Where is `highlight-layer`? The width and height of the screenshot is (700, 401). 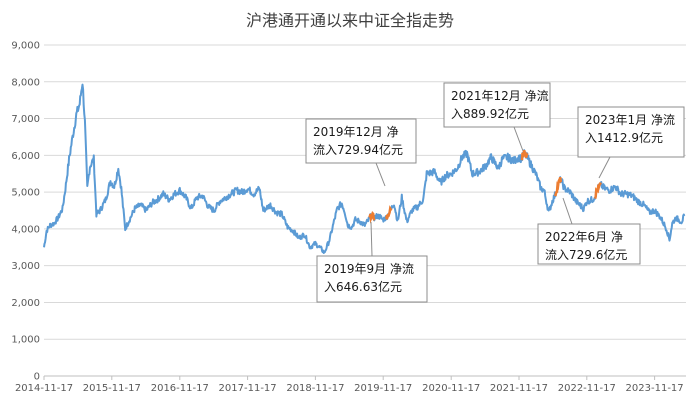 highlight-layer is located at coordinates (485, 186).